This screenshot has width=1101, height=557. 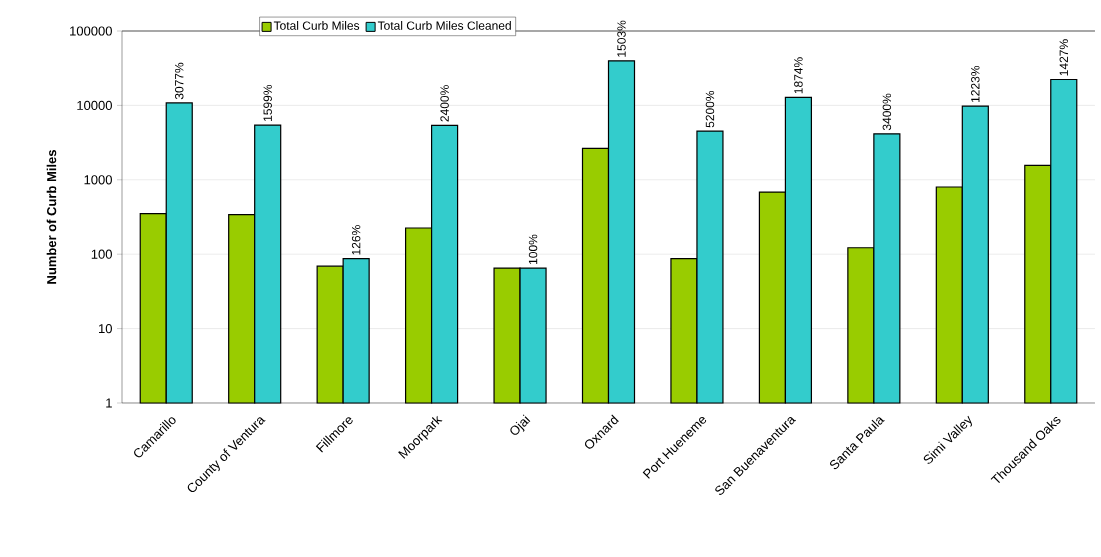 What do you see at coordinates (798, 75) in the screenshot?
I see `annotation: 1874%` at bounding box center [798, 75].